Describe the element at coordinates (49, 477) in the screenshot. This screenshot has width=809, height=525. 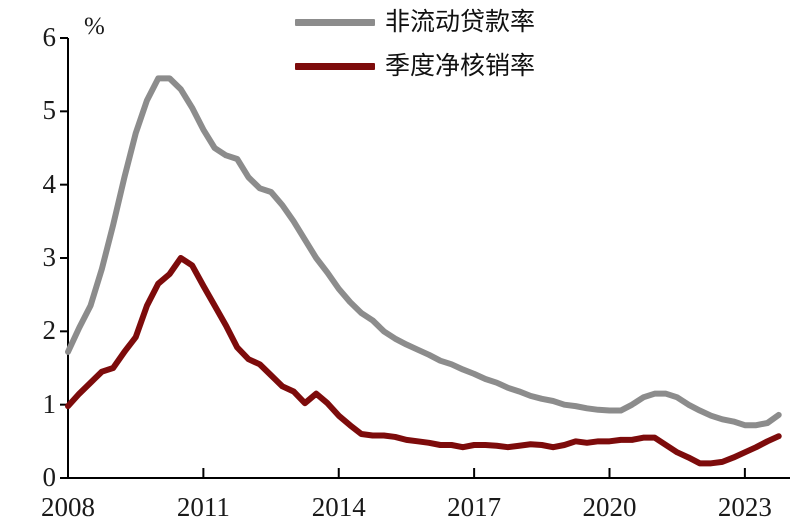
I see `y-tick-label: 0` at that location.